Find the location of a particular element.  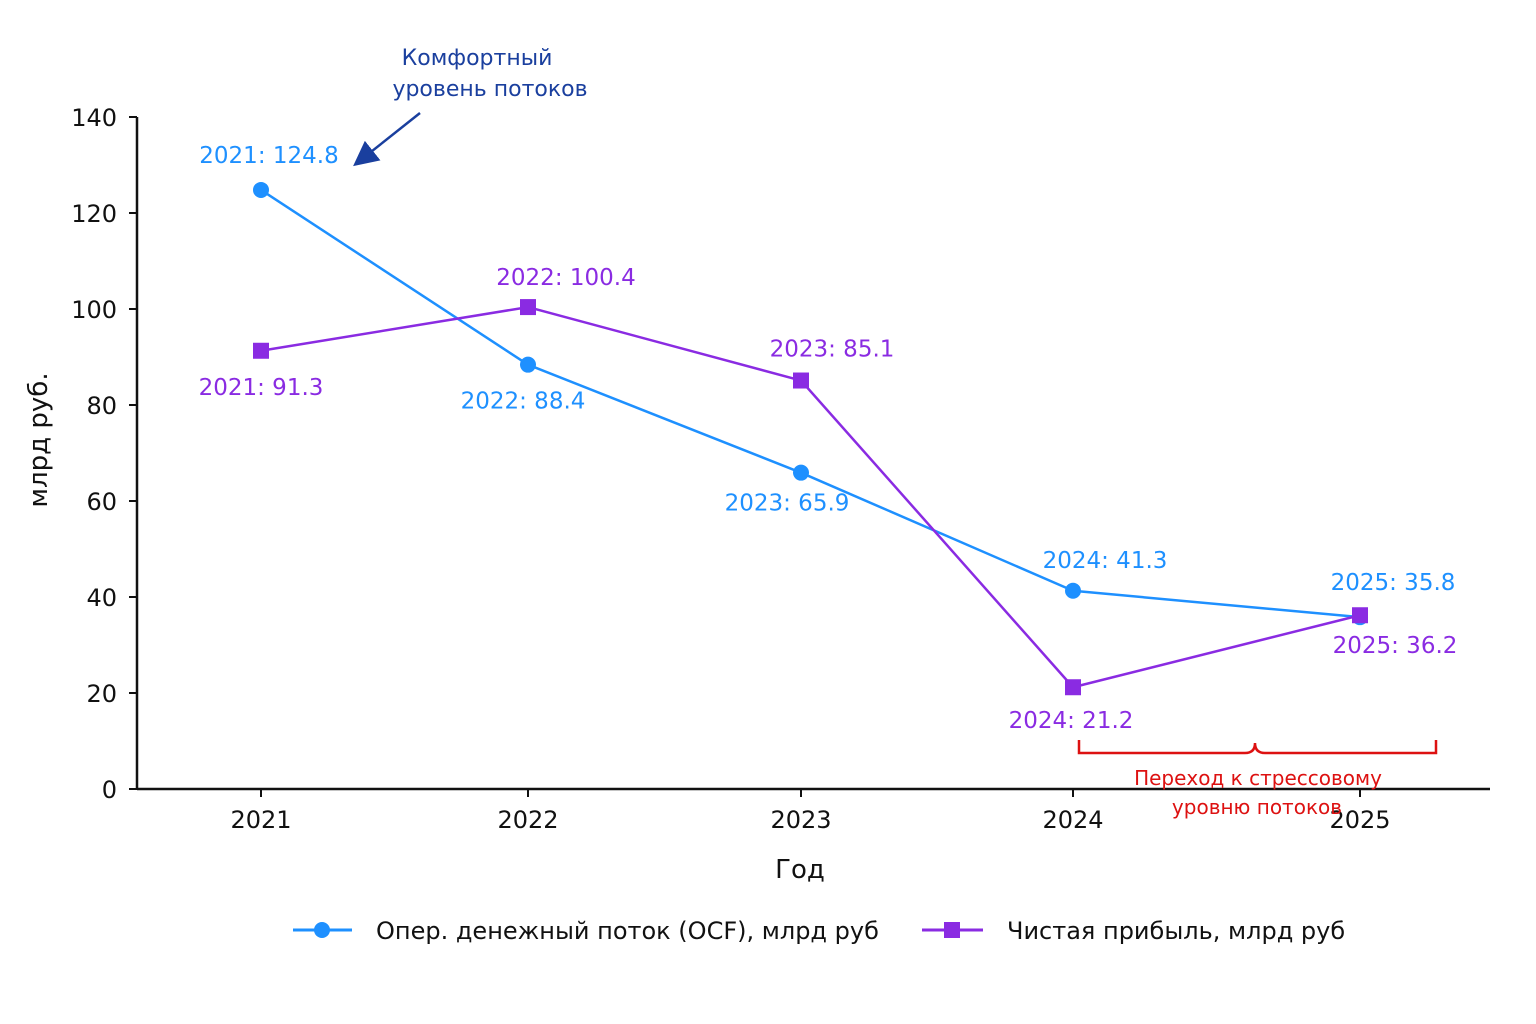

x-ticks: 2021 2022 2023 2024 2025 is located at coordinates (810, 811).